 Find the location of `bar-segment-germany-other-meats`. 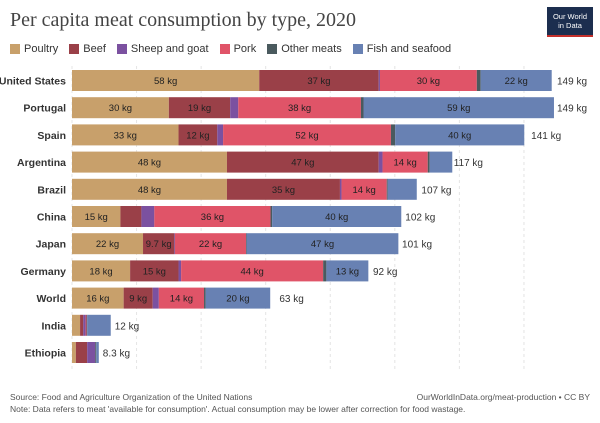

bar-segment-germany-other-meats is located at coordinates (325, 271).